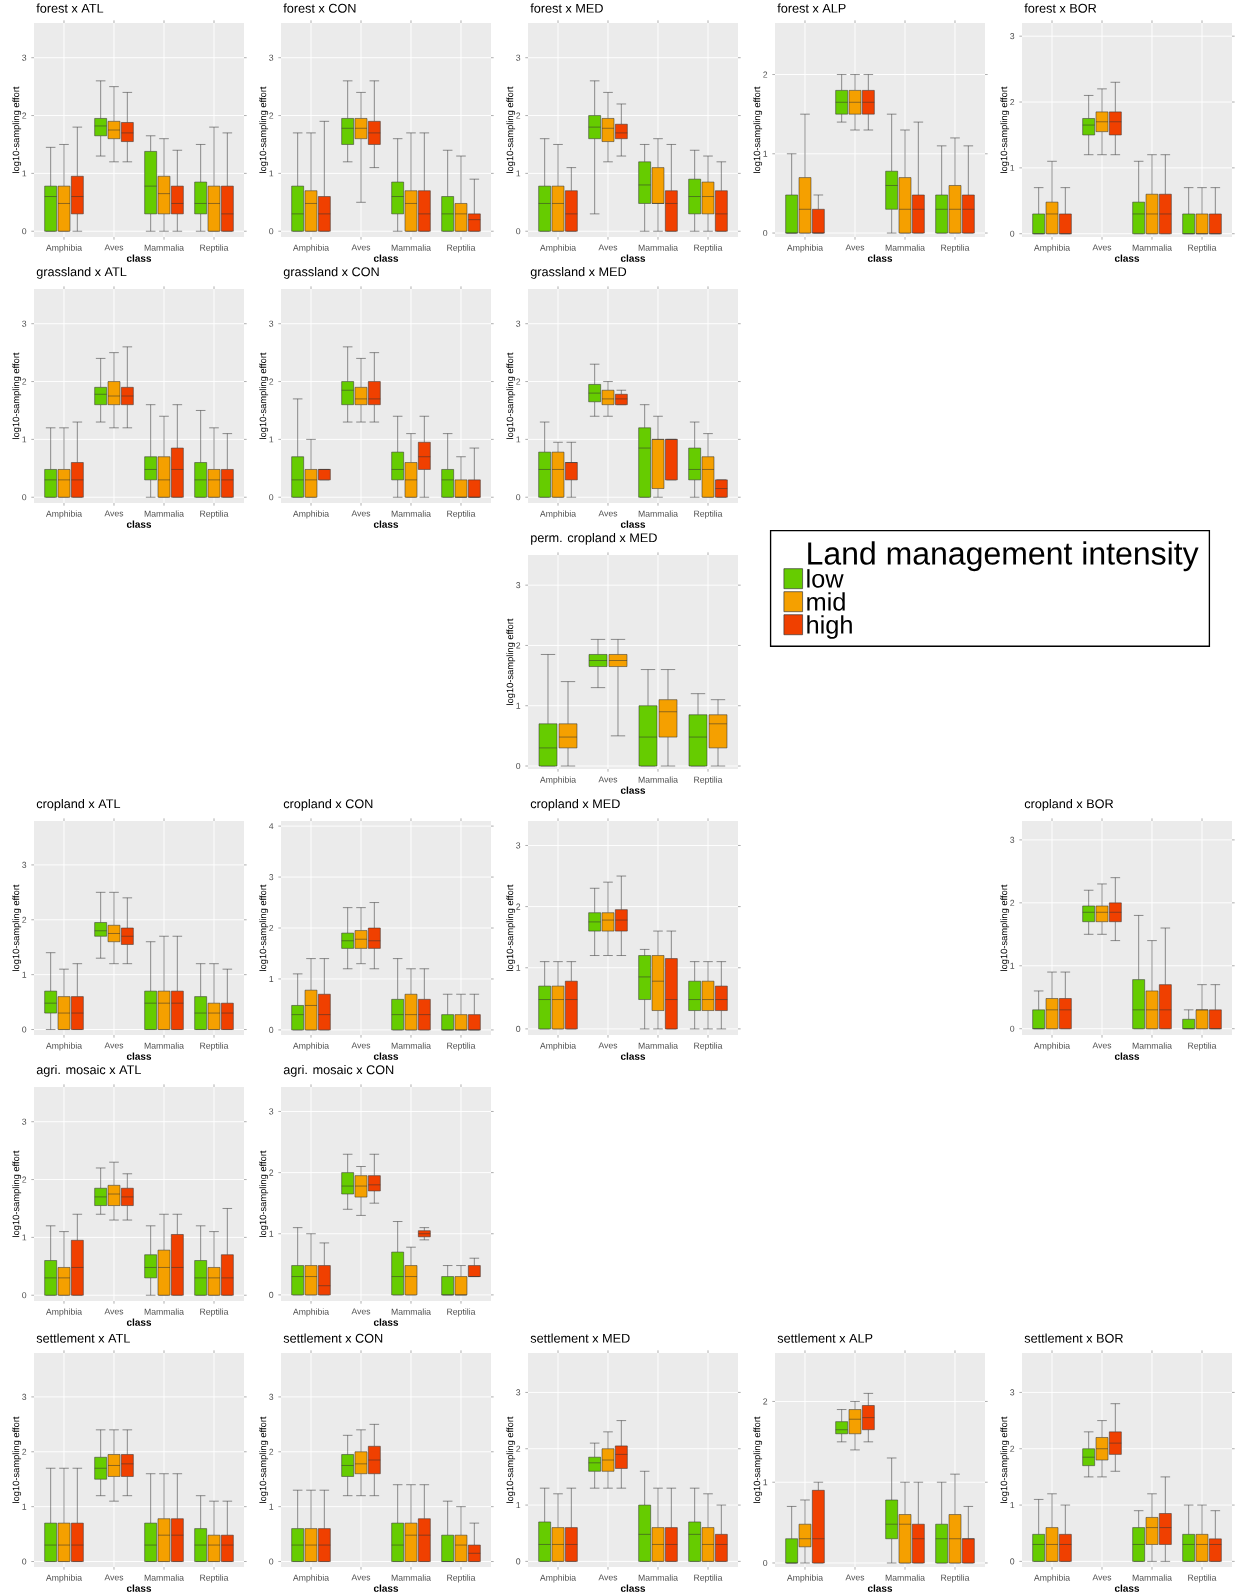 The height and width of the screenshot is (1596, 1238). What do you see at coordinates (331, 272) in the screenshot?
I see `chart-title: grassland x CON` at bounding box center [331, 272].